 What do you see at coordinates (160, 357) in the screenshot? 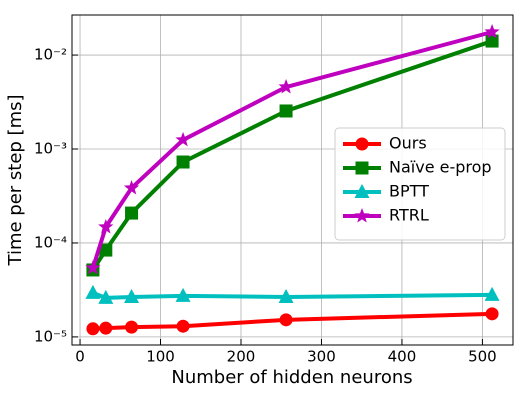
I see `x-tick-label: 100` at bounding box center [160, 357].